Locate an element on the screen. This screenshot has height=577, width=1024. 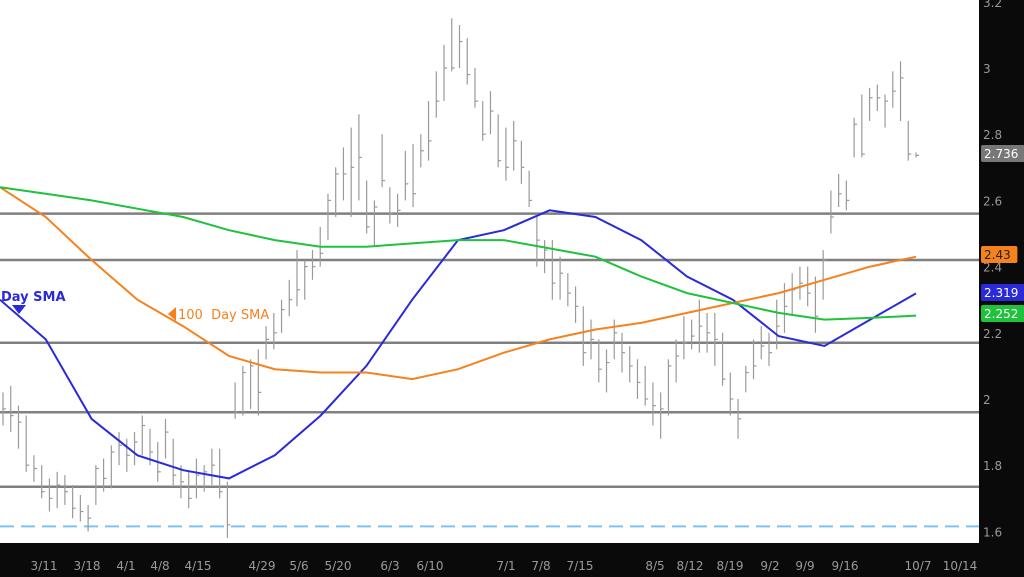
y-tick-label: 3 is located at coordinates (987, 69).